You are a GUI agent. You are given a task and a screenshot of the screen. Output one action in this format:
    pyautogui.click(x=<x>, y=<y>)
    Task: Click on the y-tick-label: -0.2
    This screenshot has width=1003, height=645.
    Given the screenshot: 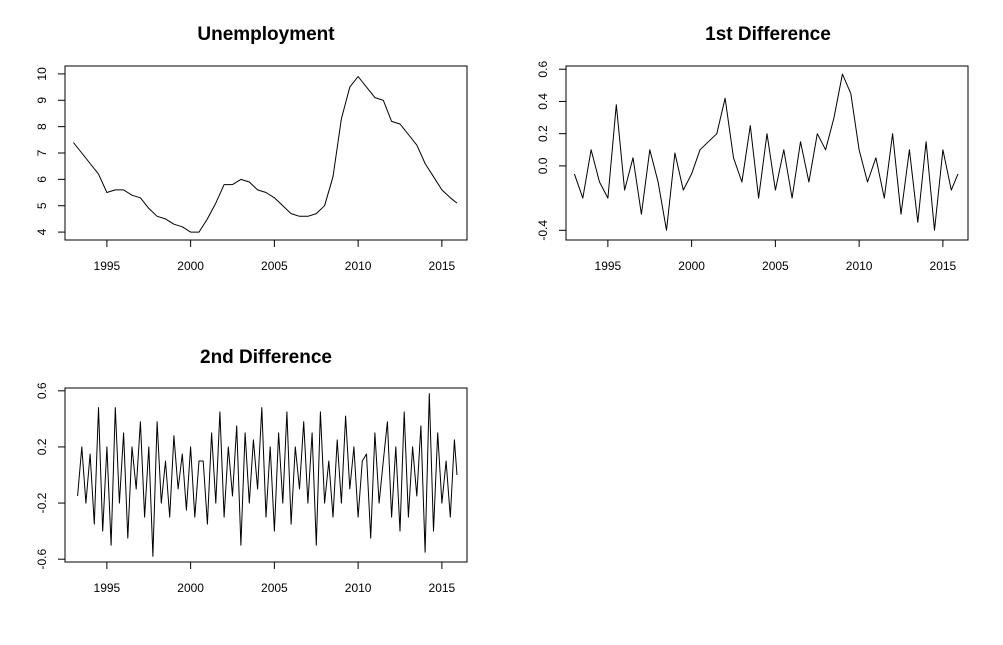 What is the action you would take?
    pyautogui.click(x=42, y=502)
    